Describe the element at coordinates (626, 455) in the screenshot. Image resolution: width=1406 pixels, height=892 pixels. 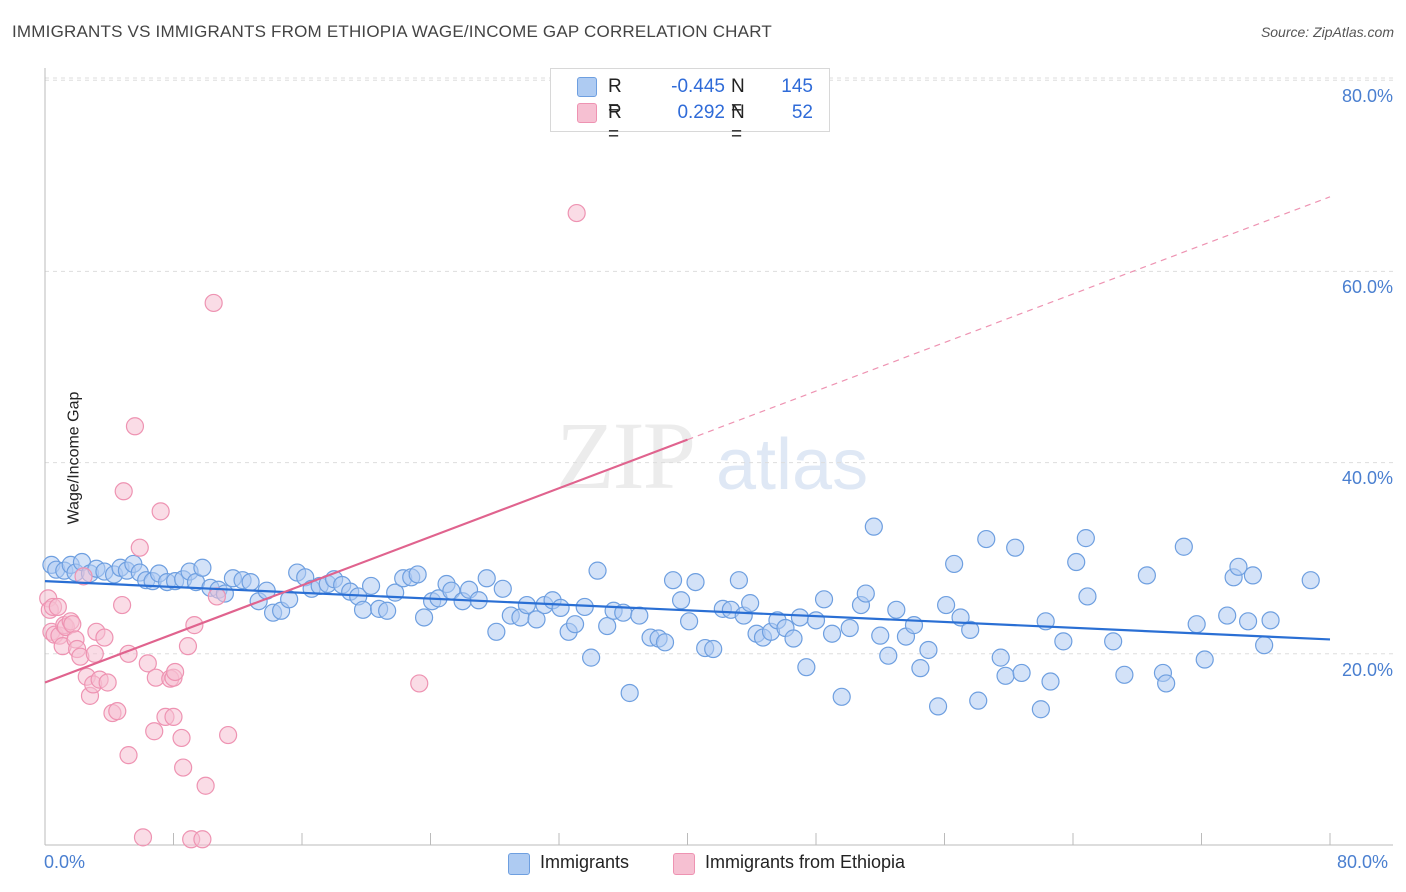
I see `watermark-zip: ZIP` at that location.